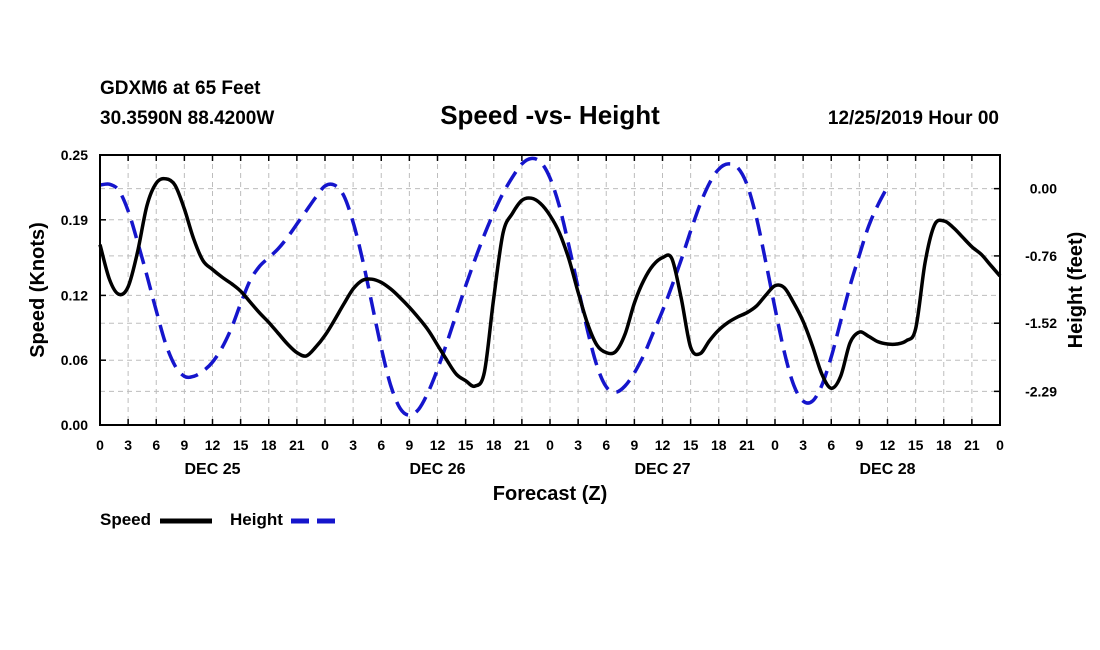 This screenshot has height=650, width=1100. What do you see at coordinates (125, 519) in the screenshot?
I see `legend-speed-label: Speed` at bounding box center [125, 519].